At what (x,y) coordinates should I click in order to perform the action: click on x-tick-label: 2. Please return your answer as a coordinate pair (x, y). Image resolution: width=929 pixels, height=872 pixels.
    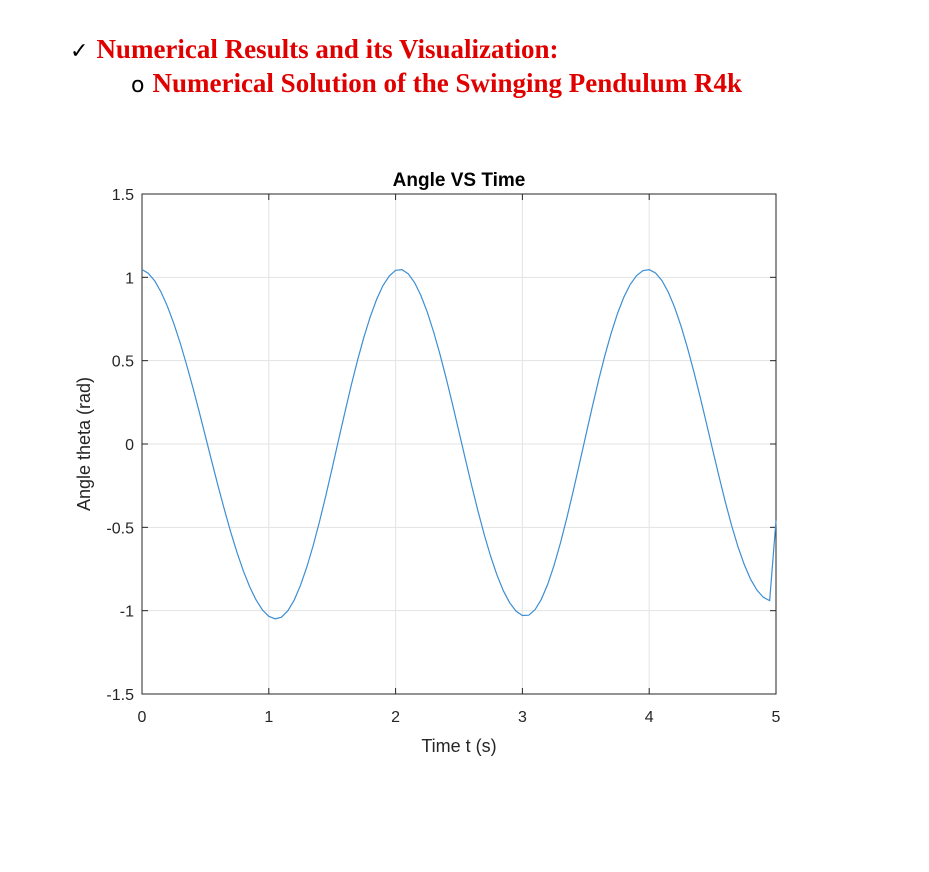
    Looking at the image, I should click on (395, 717).